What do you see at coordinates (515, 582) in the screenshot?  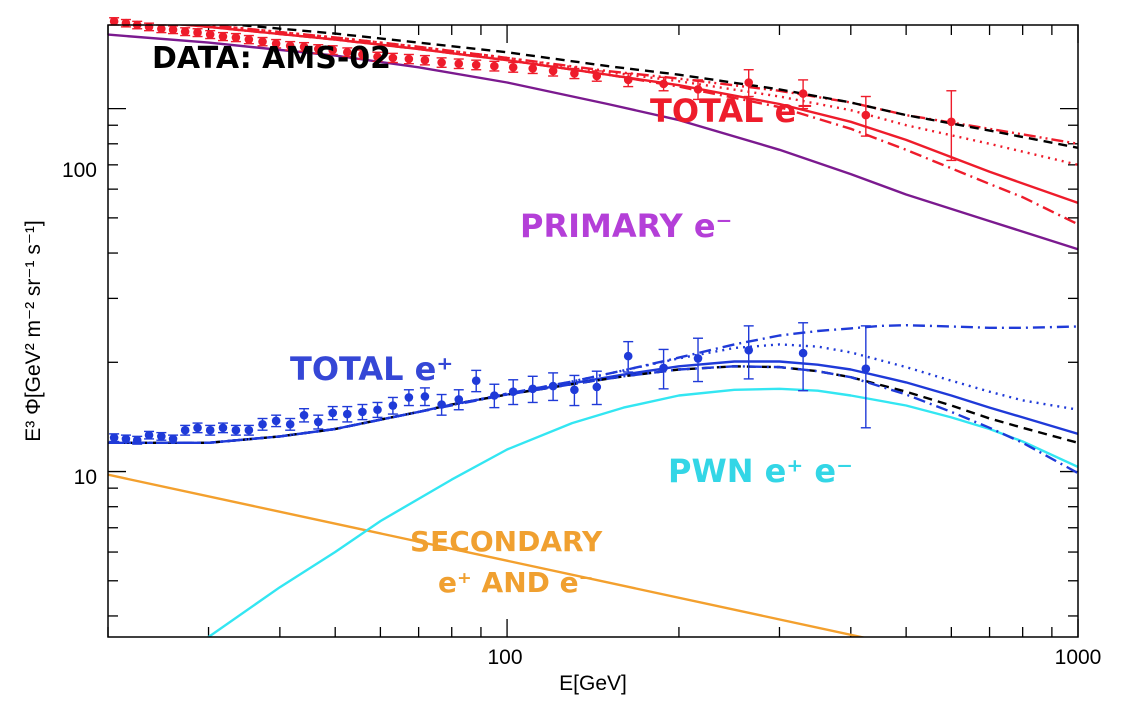 I see `annotation-secondary-species: e⁺ AND e⁻` at bounding box center [515, 582].